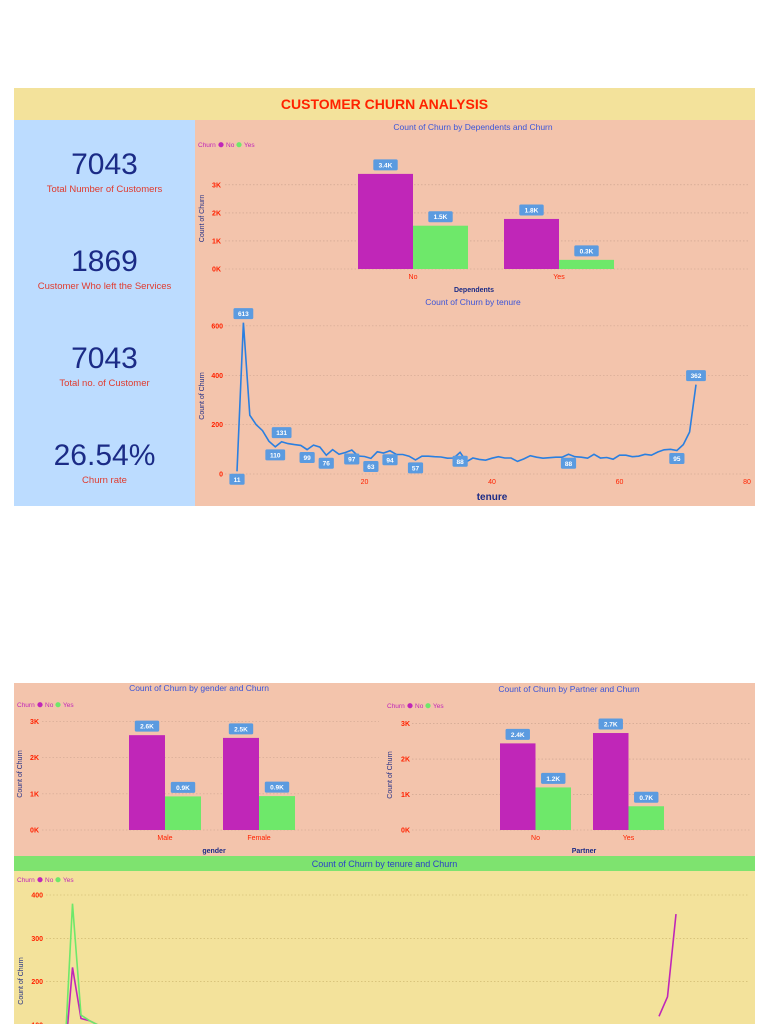 The height and width of the screenshot is (1029, 768). Describe the element at coordinates (532, 210) in the screenshot. I see `bar-value-label: 1.8K` at that location.